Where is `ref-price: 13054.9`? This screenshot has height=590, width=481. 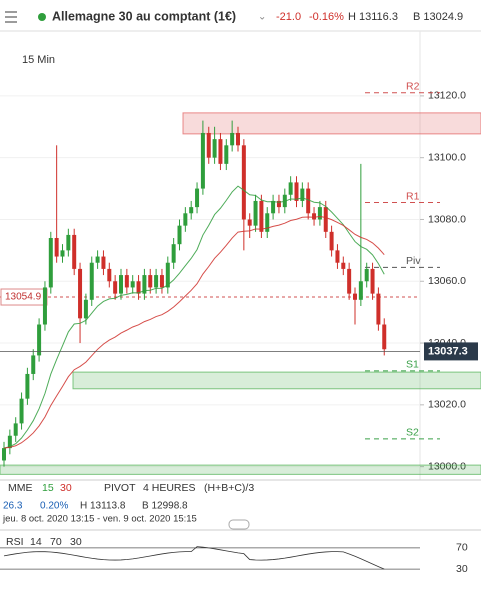 ref-price: 13054.9 is located at coordinates (23, 297).